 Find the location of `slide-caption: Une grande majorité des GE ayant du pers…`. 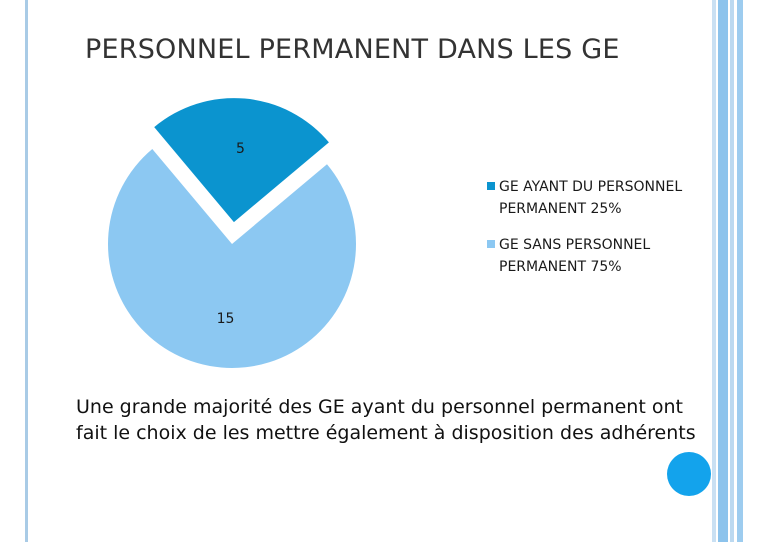

slide-caption: Une grande majorité des GE ayant du pers… is located at coordinates (386, 420).